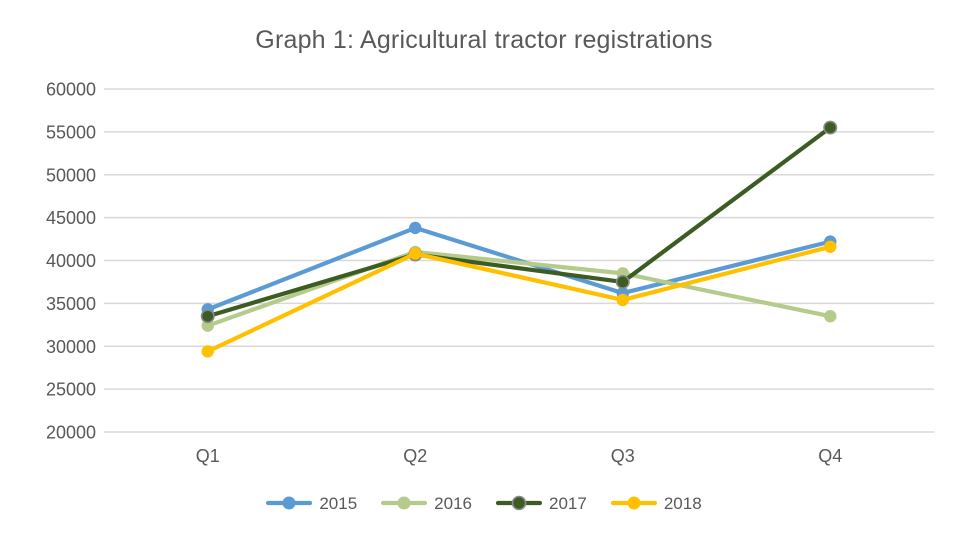 This screenshot has width=968, height=552. What do you see at coordinates (830, 456) in the screenshot?
I see `x-axis-category-label: Q4` at bounding box center [830, 456].